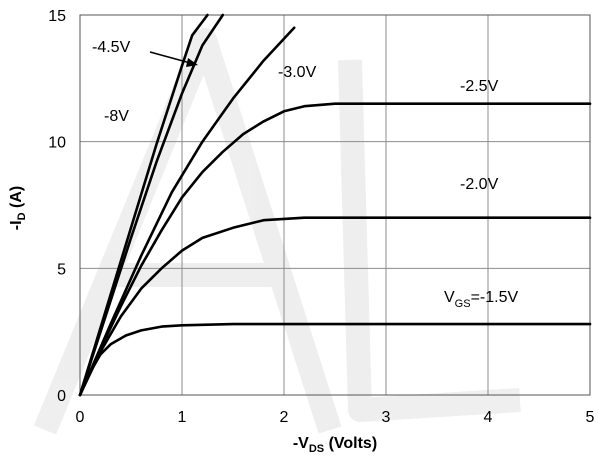 The width and height of the screenshot is (599, 459). What do you see at coordinates (182, 417) in the screenshot?
I see `x-tick-label: 1` at bounding box center [182, 417].